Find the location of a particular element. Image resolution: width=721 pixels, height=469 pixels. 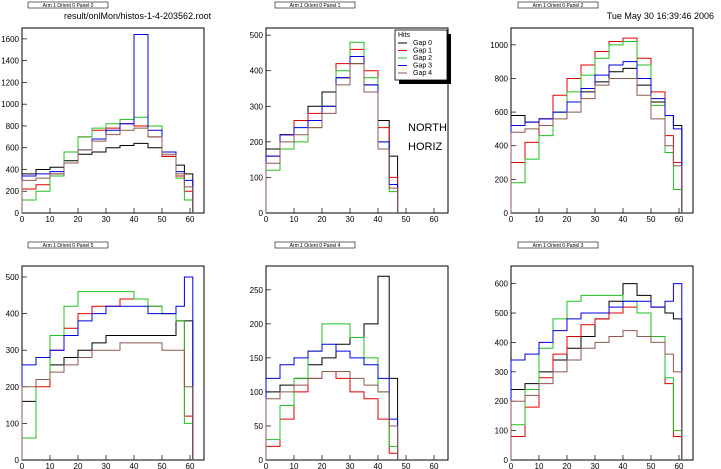

panel-title: Arm 1 Orient 0 Panel 1 is located at coordinates (315, 6).